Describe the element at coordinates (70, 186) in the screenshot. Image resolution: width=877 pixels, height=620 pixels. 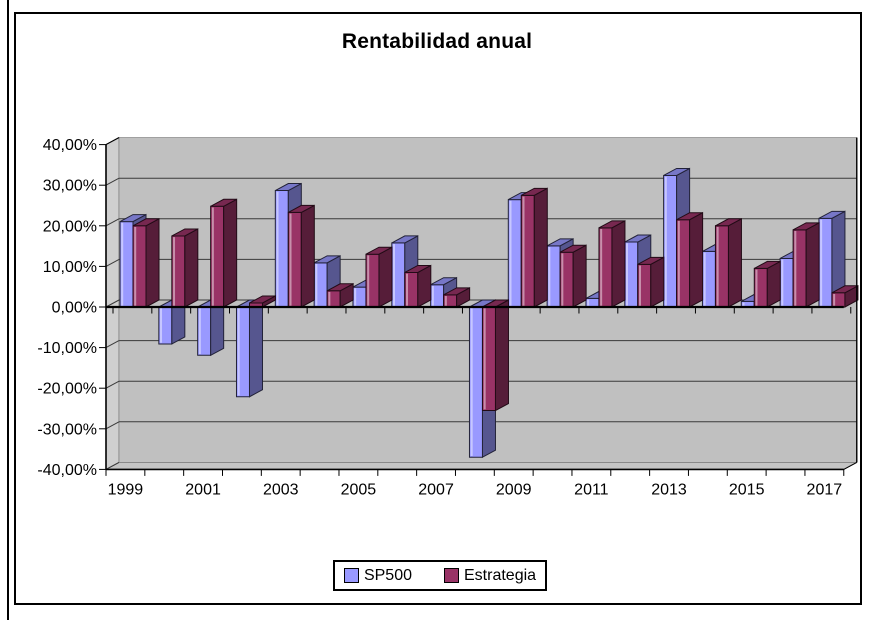
I see `y-axis-label: 30,00%` at that location.